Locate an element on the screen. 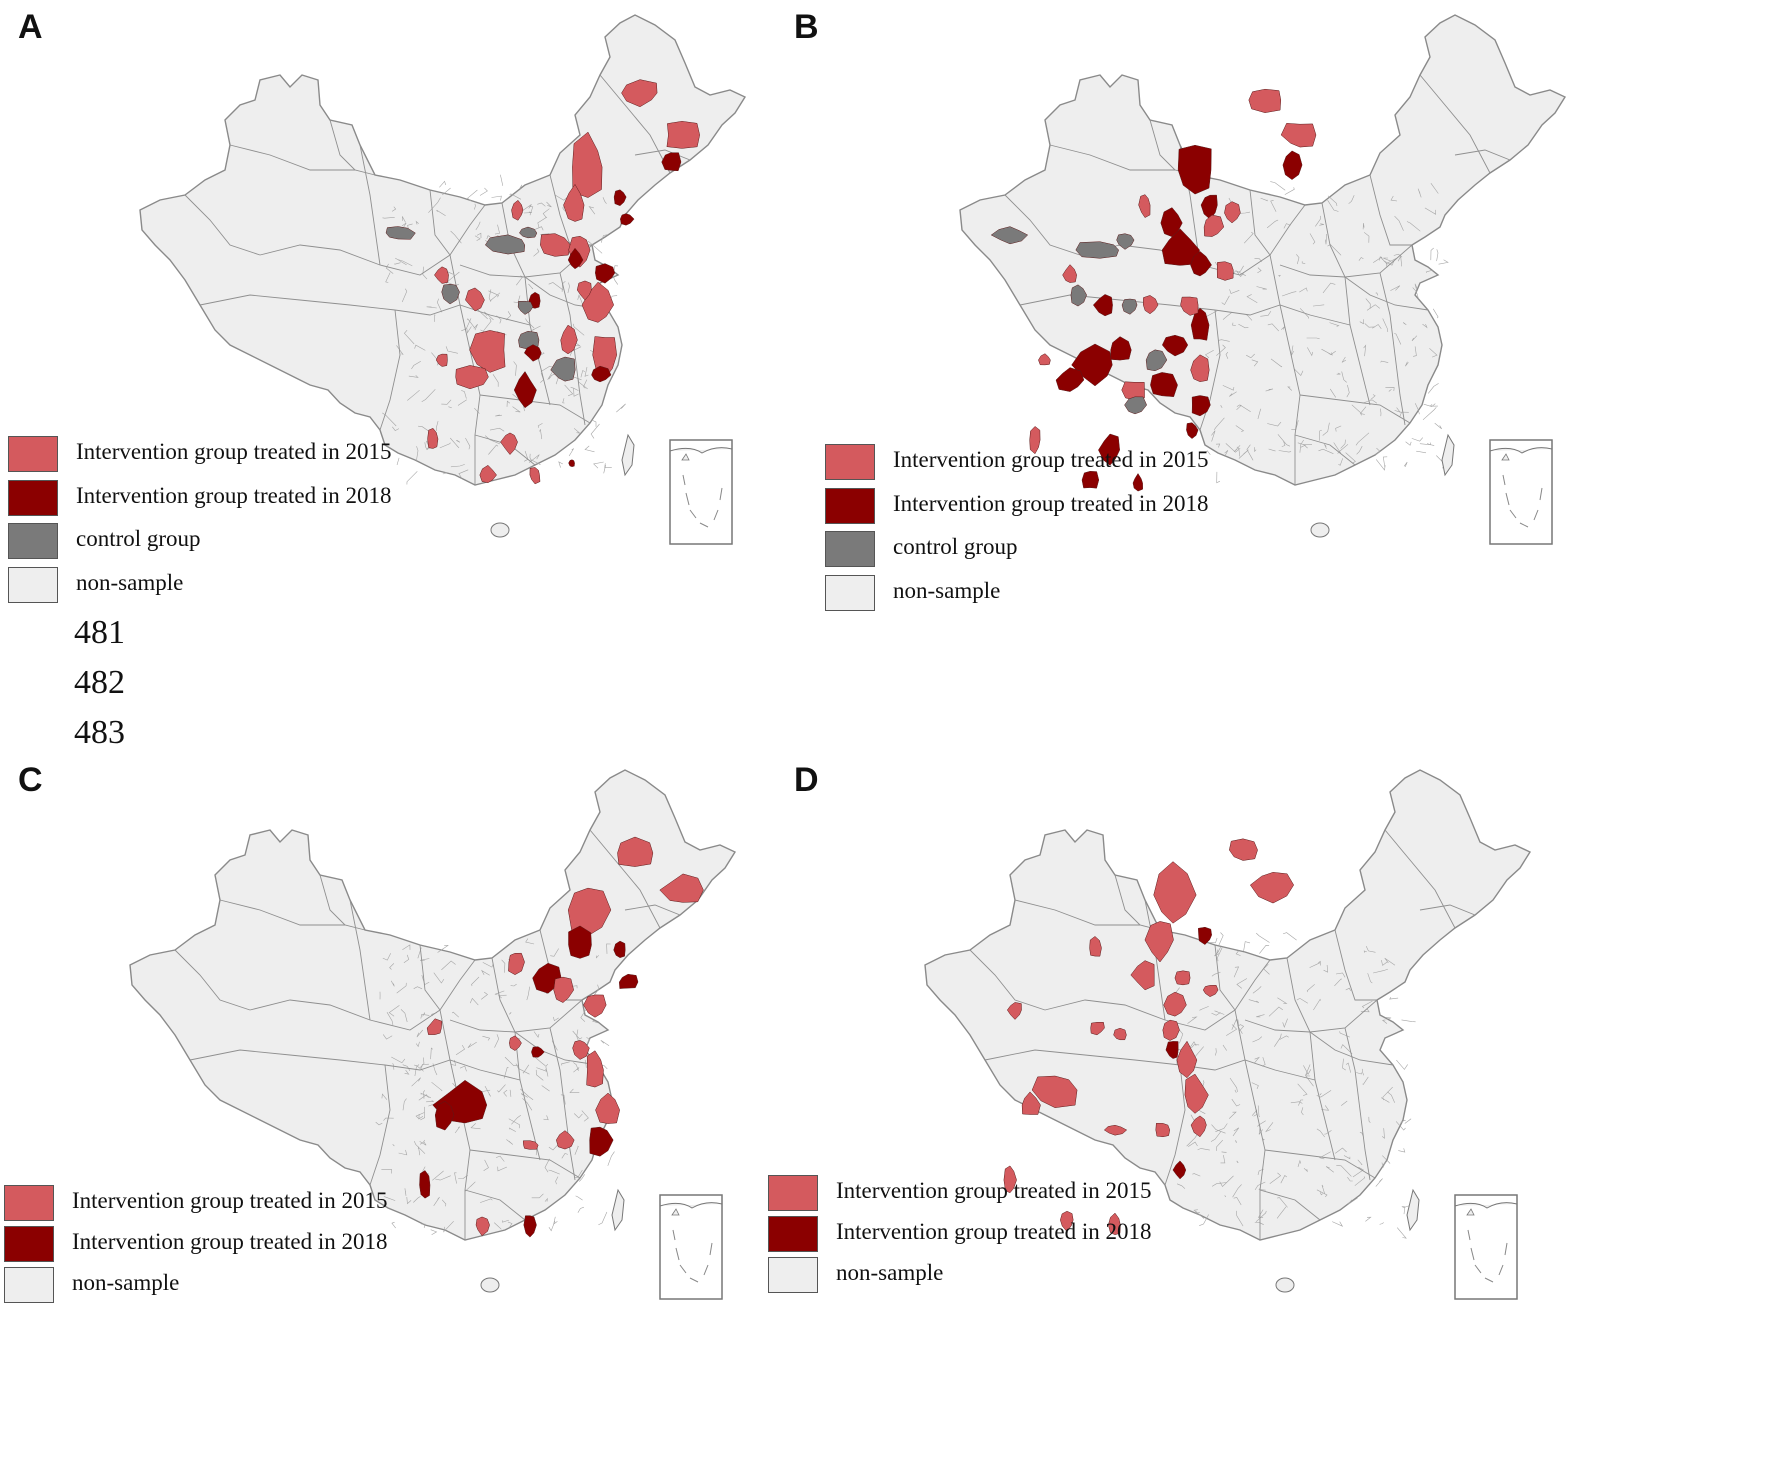 This screenshot has width=1772, height=1471. line-number: 483 is located at coordinates (99, 732).